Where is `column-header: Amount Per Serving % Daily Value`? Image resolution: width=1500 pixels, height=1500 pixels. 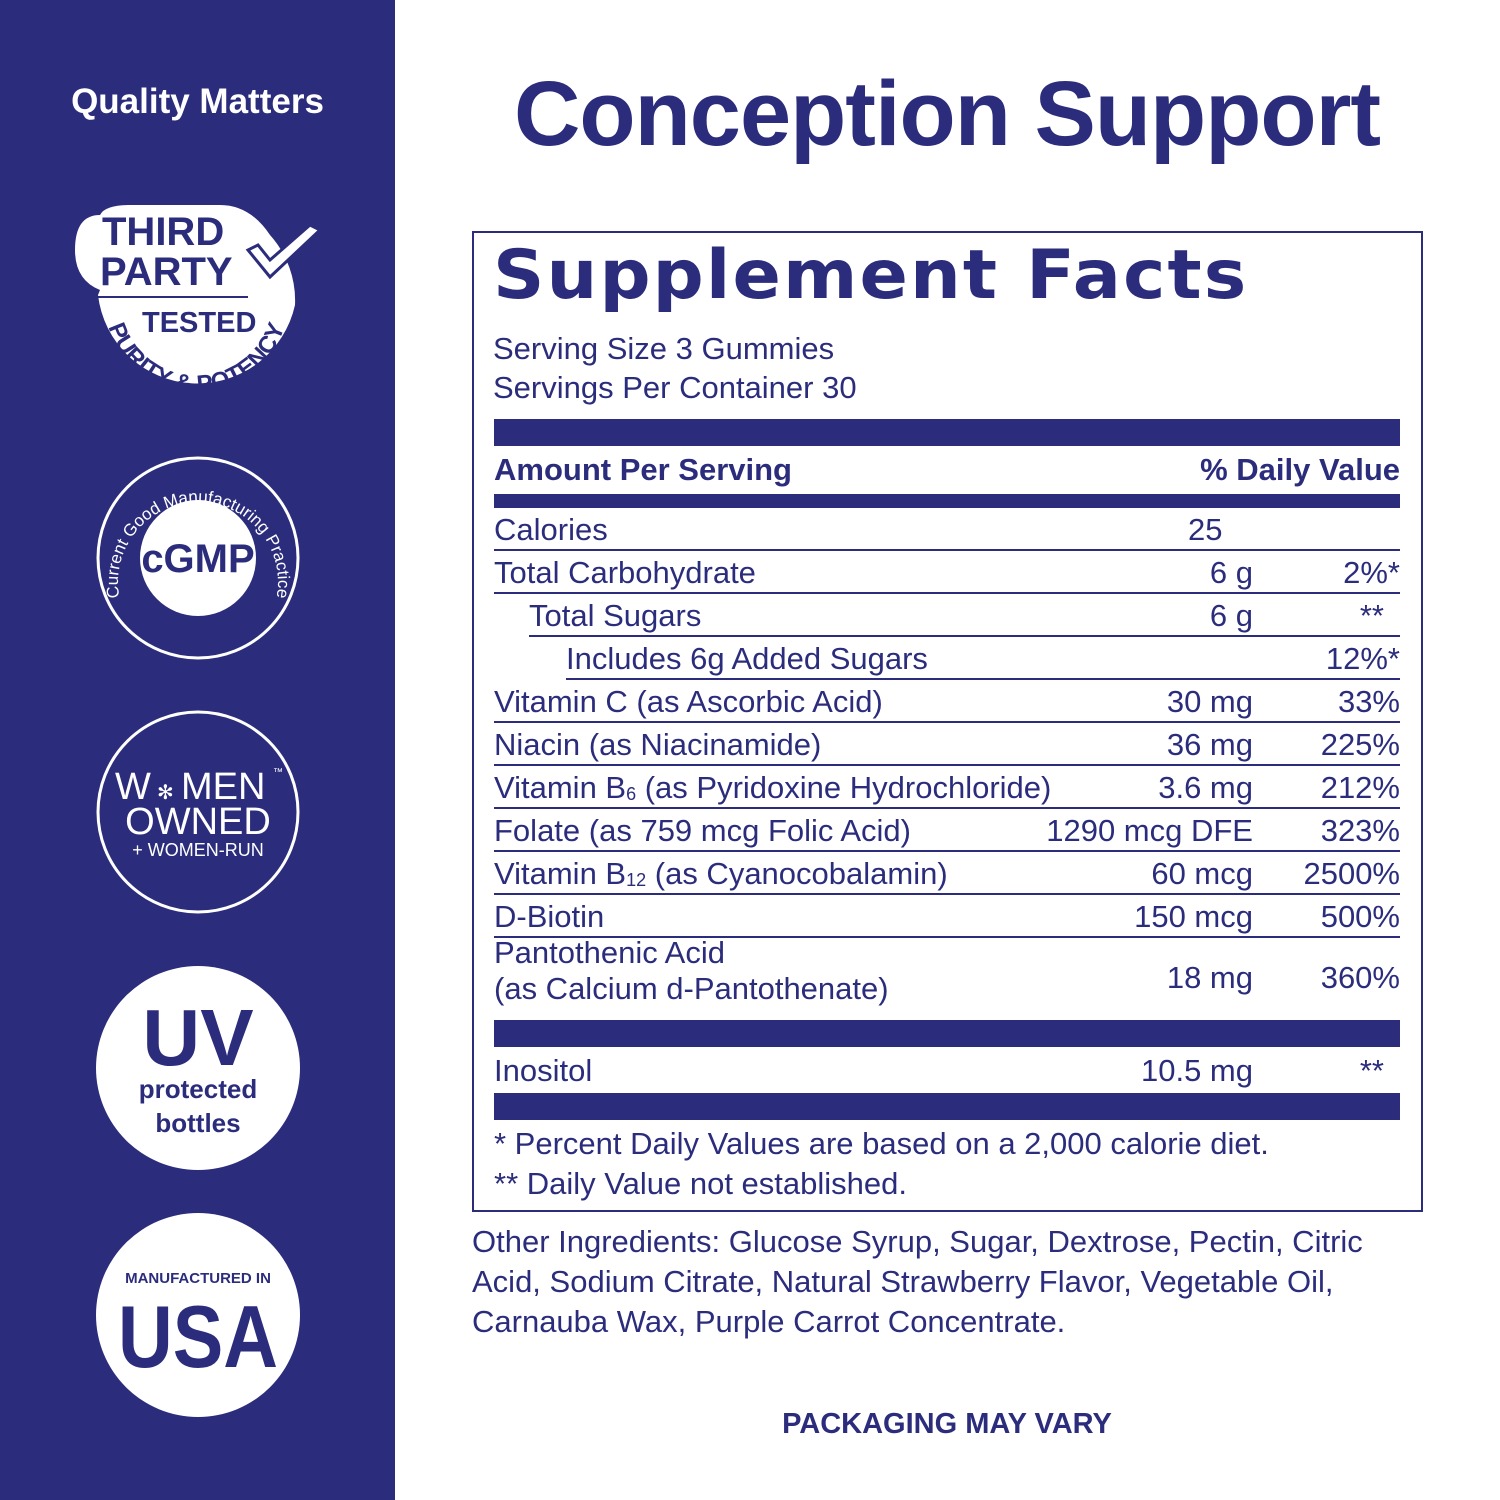 column-header: Amount Per Serving % Daily Value is located at coordinates (947, 470).